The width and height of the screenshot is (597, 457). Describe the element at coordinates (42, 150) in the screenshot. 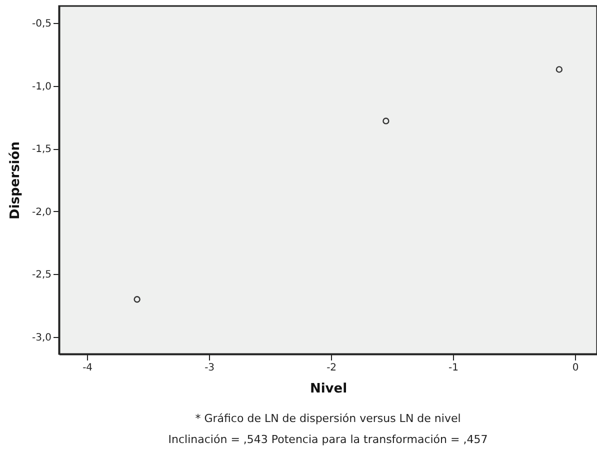

I see `y-tick-label: -1,5` at that location.